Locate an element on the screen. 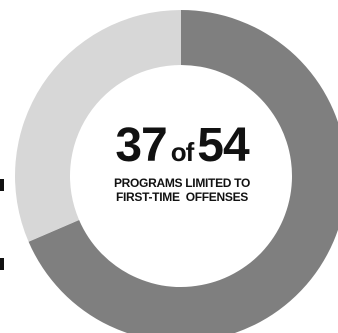  caption-line-2: FIRST-TIME OFFENSES is located at coordinates (181, 197).